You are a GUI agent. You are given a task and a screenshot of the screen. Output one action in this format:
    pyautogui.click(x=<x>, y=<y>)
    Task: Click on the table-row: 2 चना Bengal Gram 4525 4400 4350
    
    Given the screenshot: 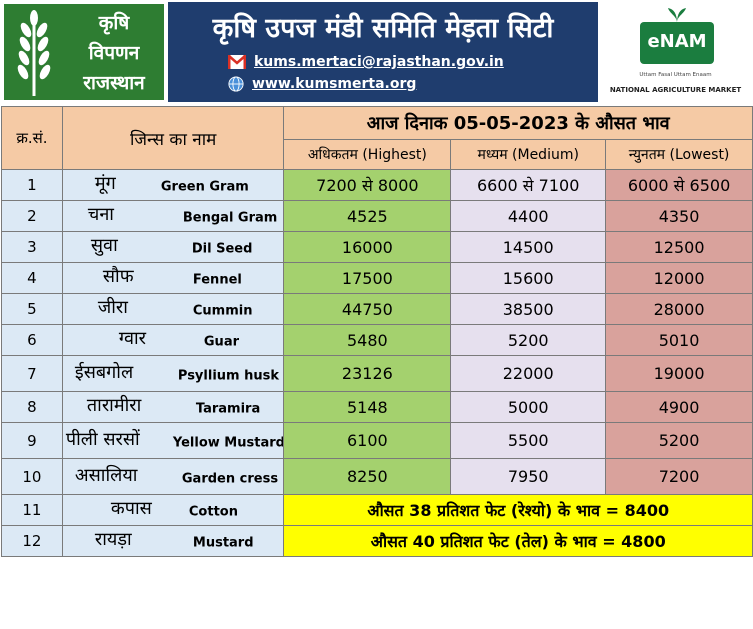 What is the action you would take?
    pyautogui.click(x=377, y=216)
    